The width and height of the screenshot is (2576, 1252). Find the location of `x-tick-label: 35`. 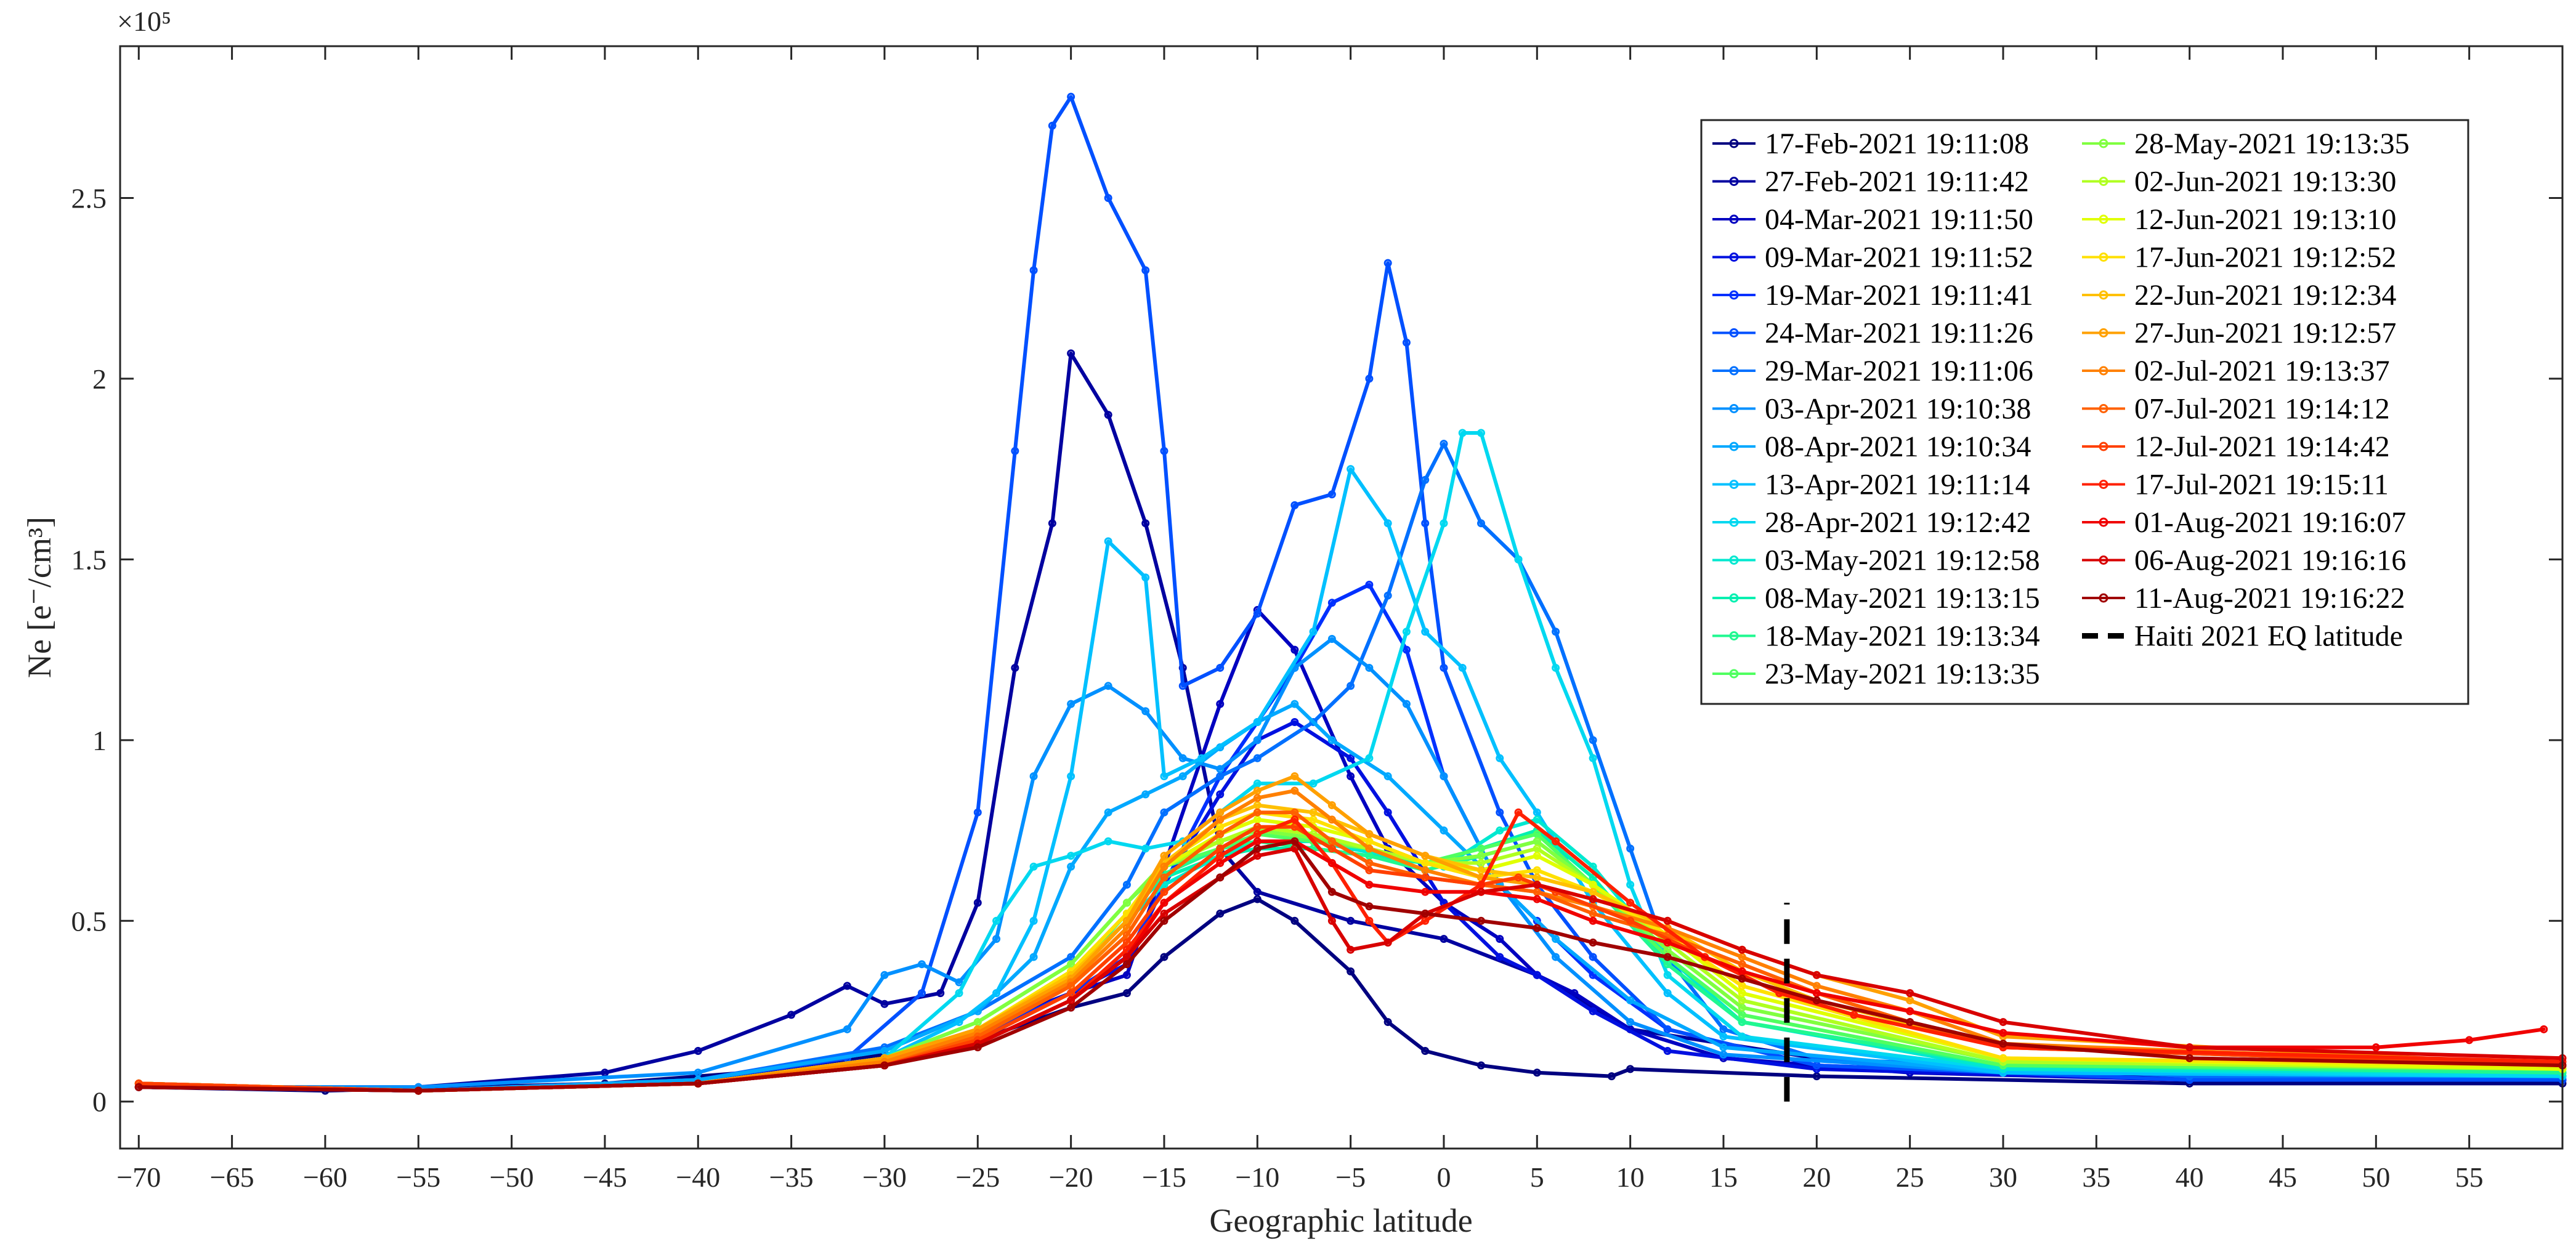

x-tick-label: 35 is located at coordinates (2096, 1177).